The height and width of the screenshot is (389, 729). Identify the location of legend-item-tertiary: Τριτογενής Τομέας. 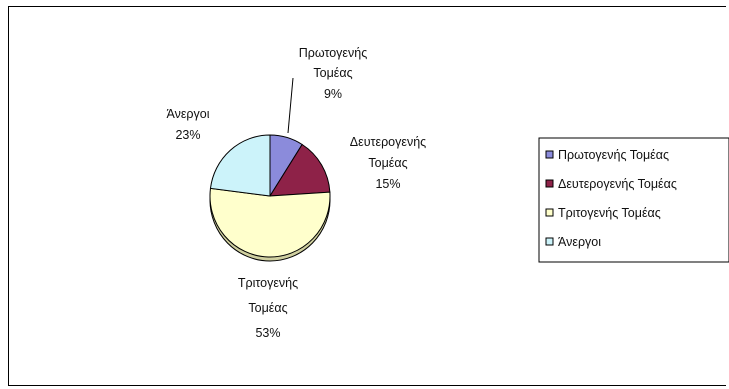
(603, 213).